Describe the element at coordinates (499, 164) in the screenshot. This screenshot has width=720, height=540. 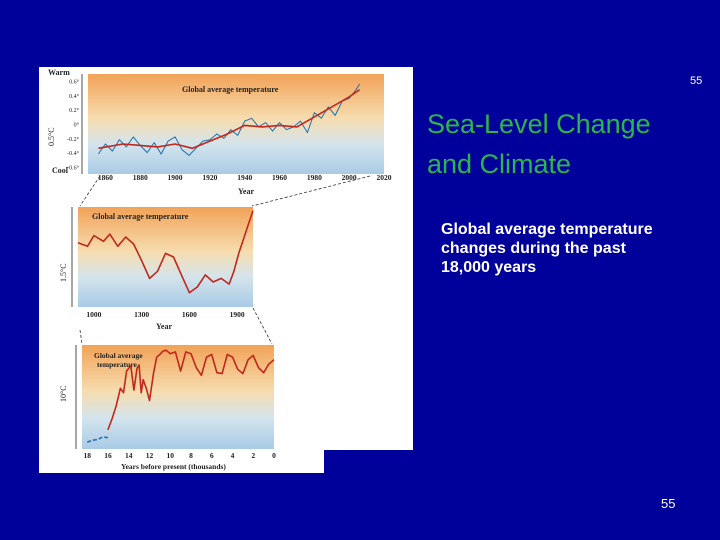
I see `slide-title-line-2: and Climate` at that location.